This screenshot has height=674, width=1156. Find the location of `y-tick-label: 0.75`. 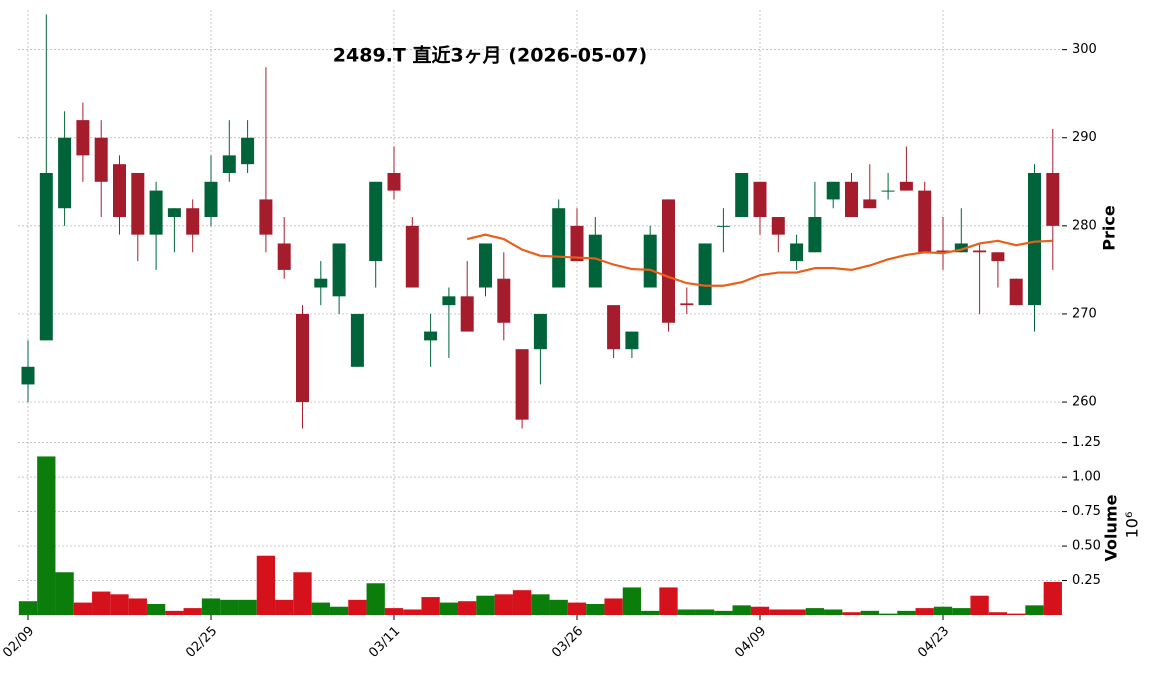

y-tick-label: 0.75 is located at coordinates (1086, 511).